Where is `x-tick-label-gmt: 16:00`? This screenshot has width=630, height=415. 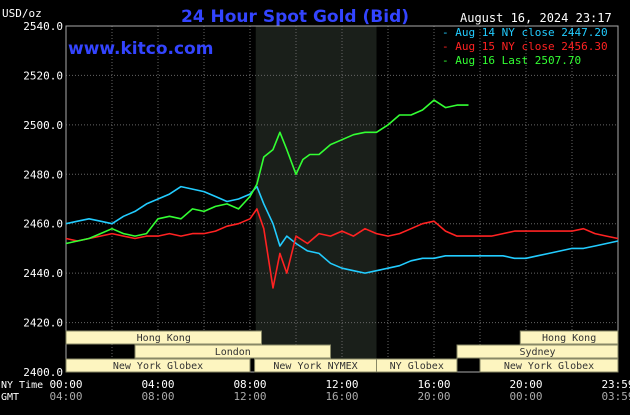
x-tick-label-gmt: 16:00 is located at coordinates (341, 396).